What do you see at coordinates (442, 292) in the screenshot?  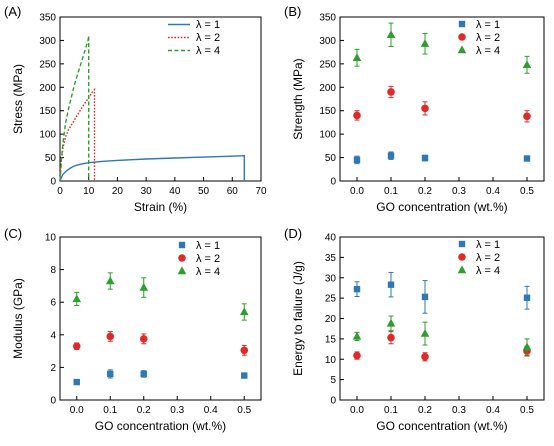 I see `series-l1` at bounding box center [442, 292].